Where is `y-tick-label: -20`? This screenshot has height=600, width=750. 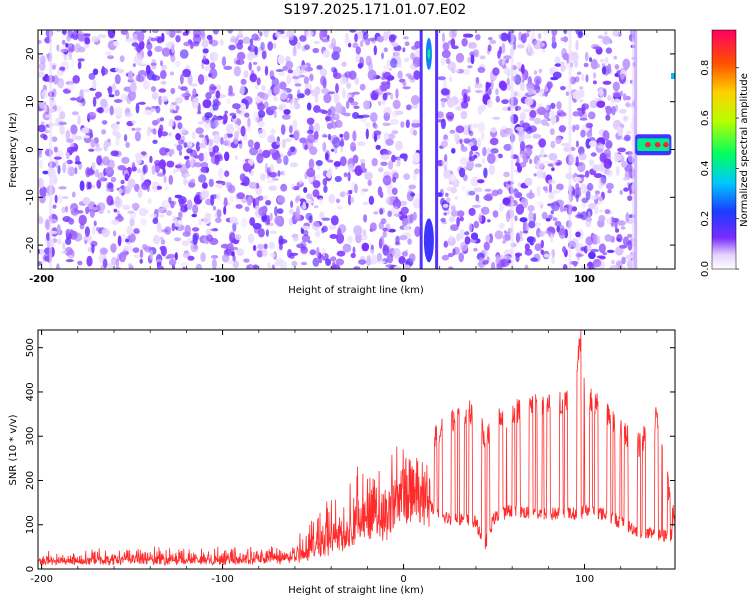 y-tick-label: -20 is located at coordinates (30, 245).